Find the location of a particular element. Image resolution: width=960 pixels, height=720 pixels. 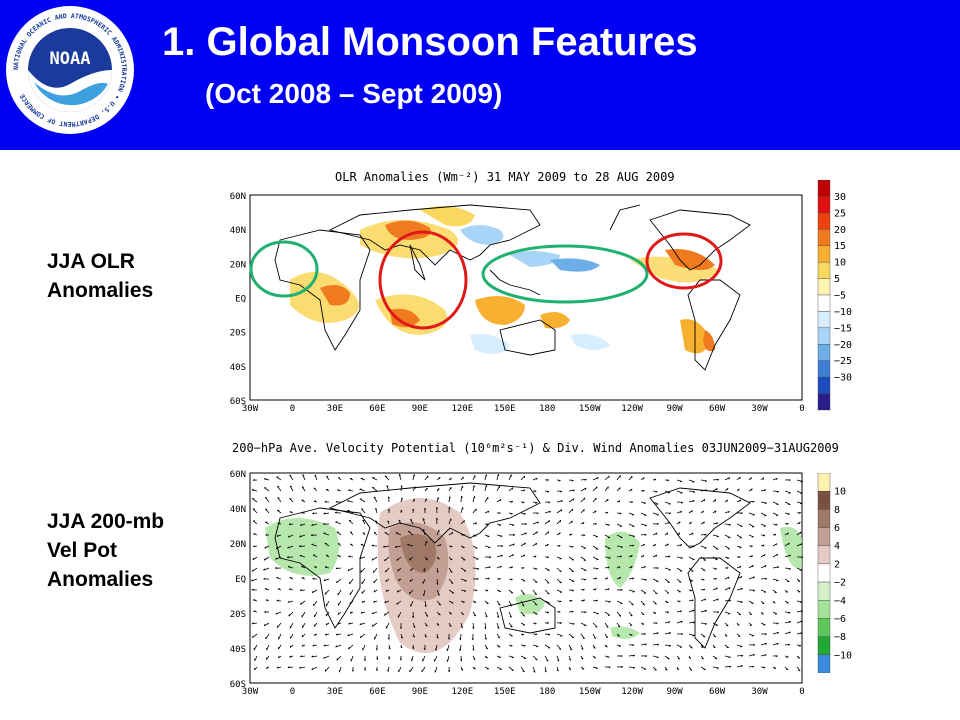

longitude-tick-label: 150W is located at coordinates (590, 692).